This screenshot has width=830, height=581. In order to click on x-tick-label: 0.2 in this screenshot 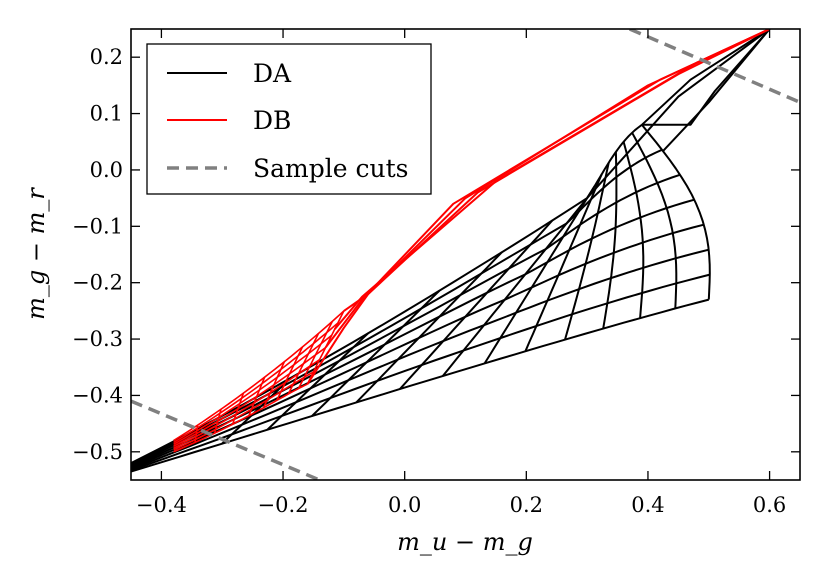, I will do `click(526, 505)`.